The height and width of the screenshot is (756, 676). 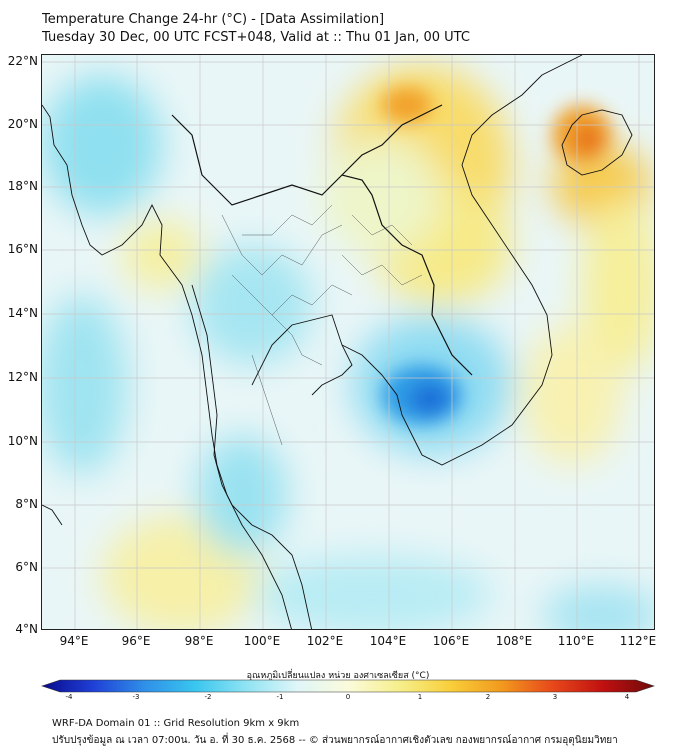 What do you see at coordinates (322, 325) in the screenshot?
I see `province-lines` at bounding box center [322, 325].